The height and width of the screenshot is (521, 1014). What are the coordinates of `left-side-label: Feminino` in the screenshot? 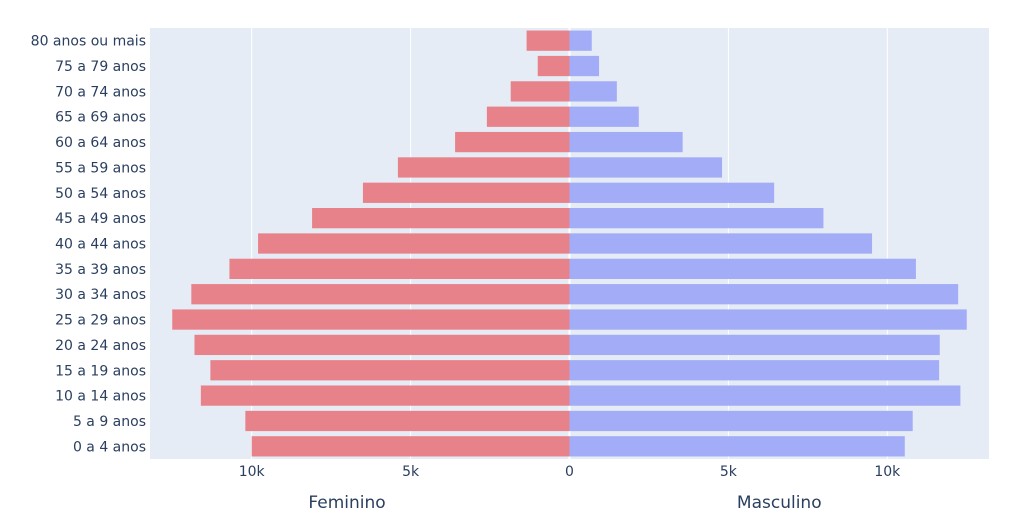 It's located at (346, 503).